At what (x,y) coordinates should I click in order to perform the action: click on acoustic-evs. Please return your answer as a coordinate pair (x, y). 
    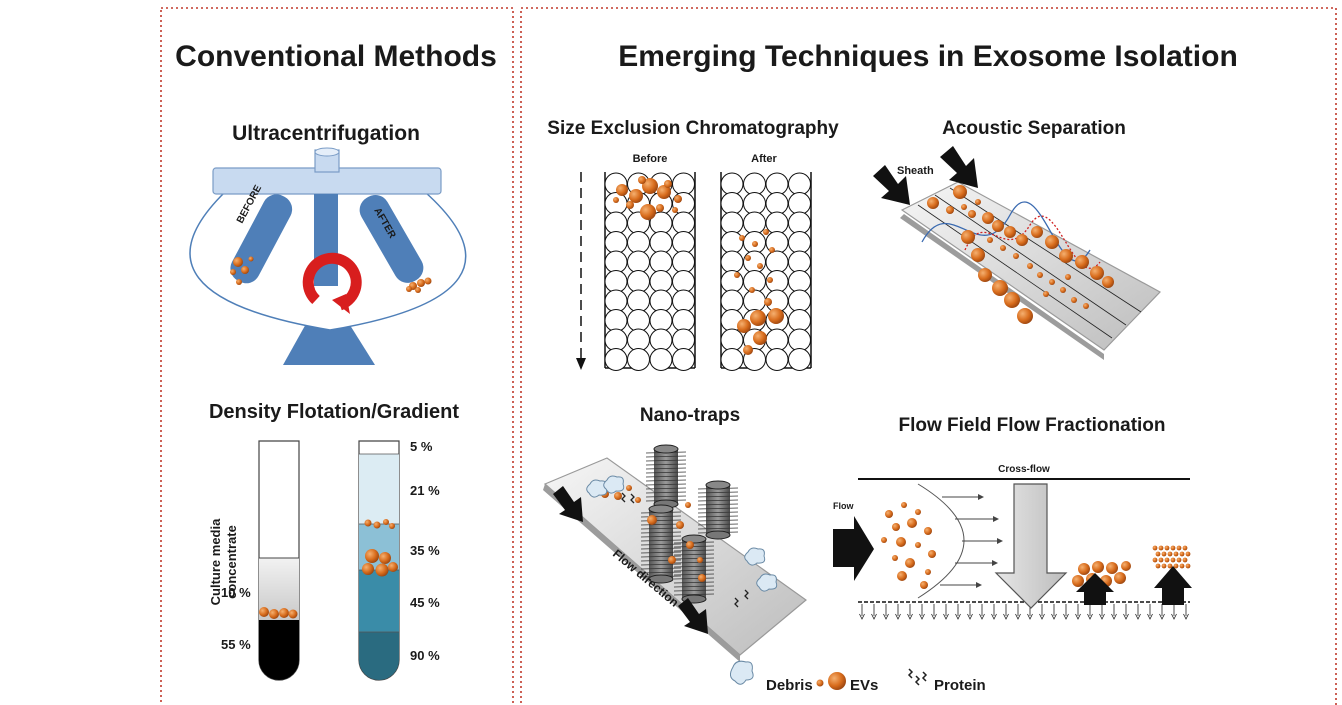
    Looking at the image, I should click on (1020, 254).